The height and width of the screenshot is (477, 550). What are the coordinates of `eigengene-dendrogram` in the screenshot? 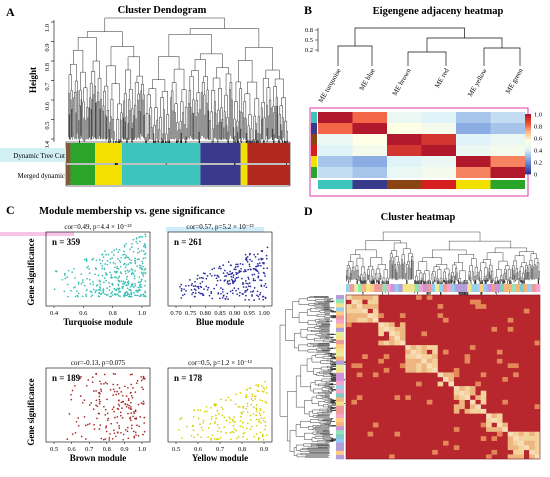 It's located at (429, 46).